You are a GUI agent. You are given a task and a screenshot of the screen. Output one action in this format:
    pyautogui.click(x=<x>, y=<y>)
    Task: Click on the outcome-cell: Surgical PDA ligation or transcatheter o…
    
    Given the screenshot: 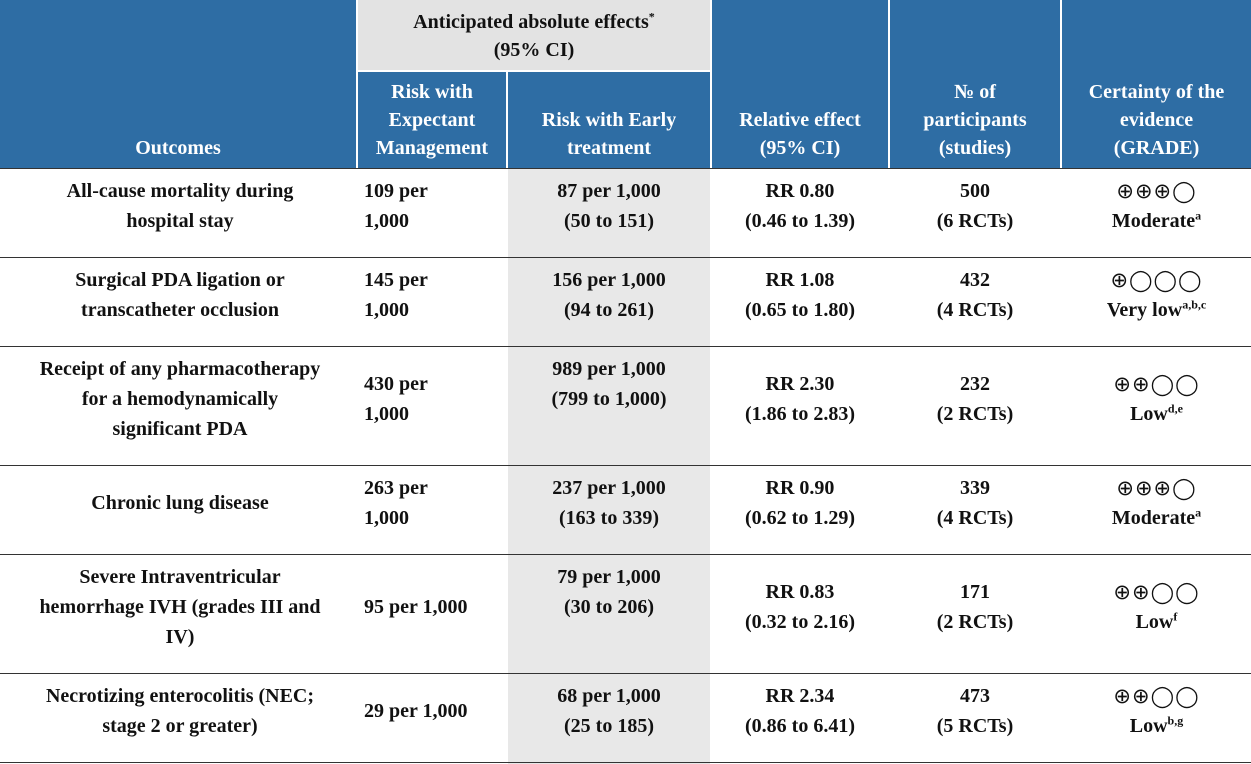 What is the action you would take?
    pyautogui.click(x=180, y=295)
    